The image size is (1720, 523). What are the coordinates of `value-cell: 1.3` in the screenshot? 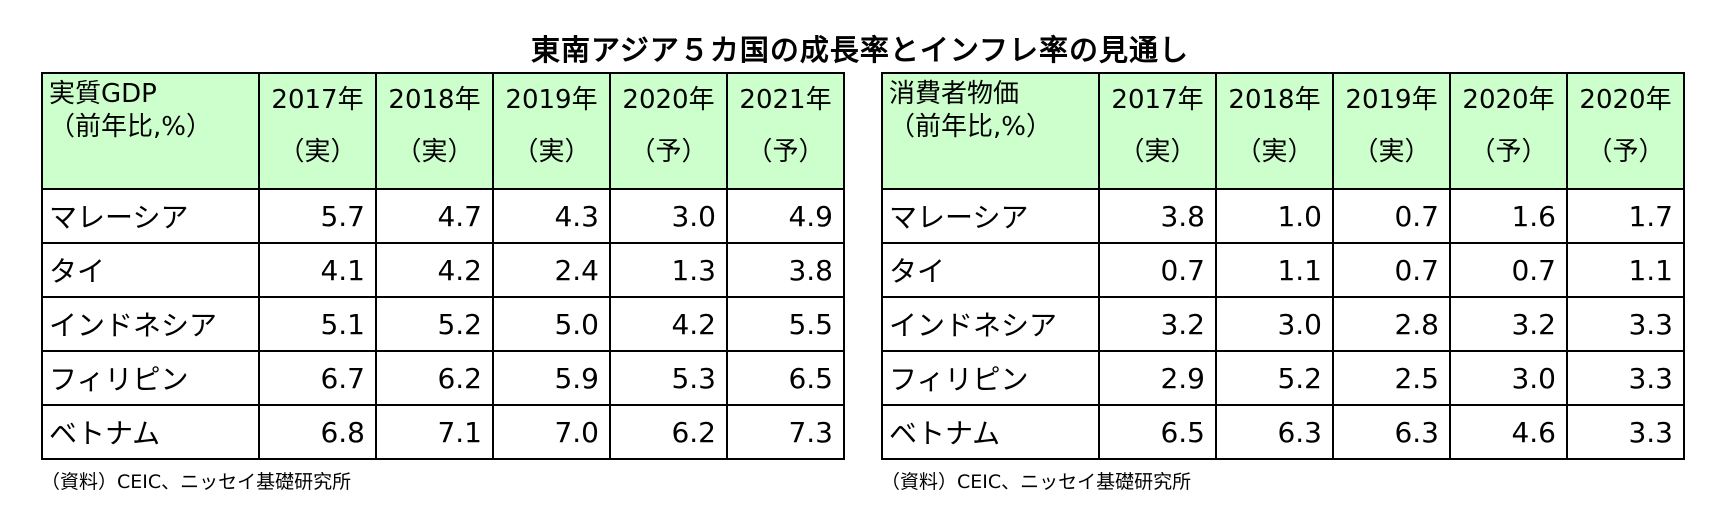 It's located at (668, 270).